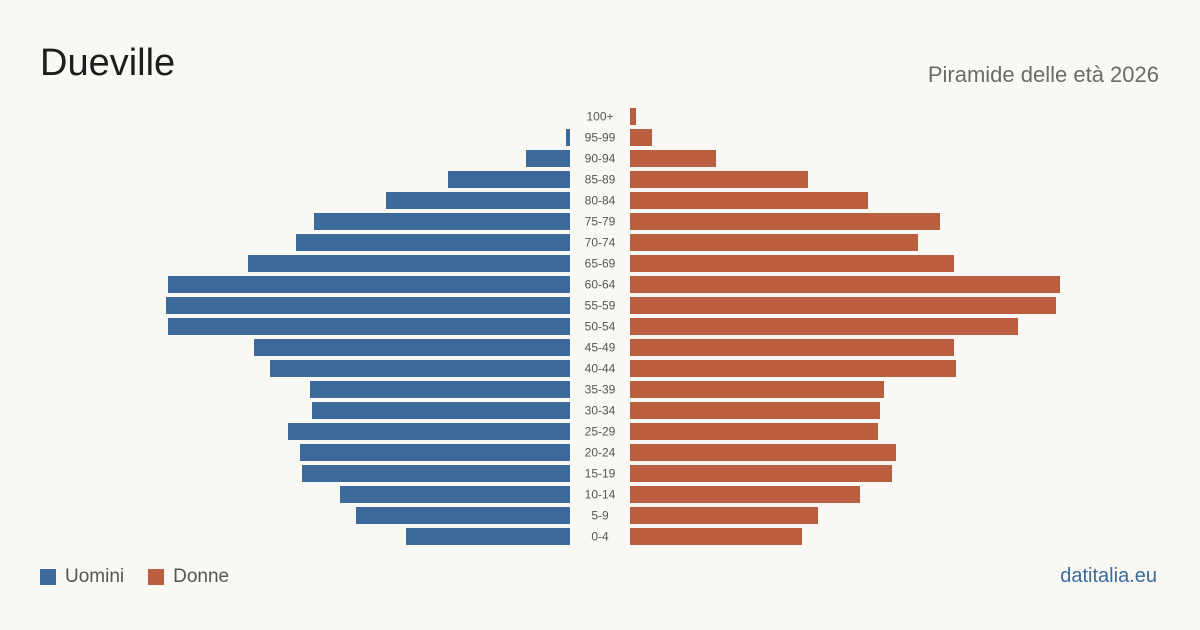 This screenshot has width=1200, height=630. I want to click on age-label-75-79: 75-79, so click(600, 222).